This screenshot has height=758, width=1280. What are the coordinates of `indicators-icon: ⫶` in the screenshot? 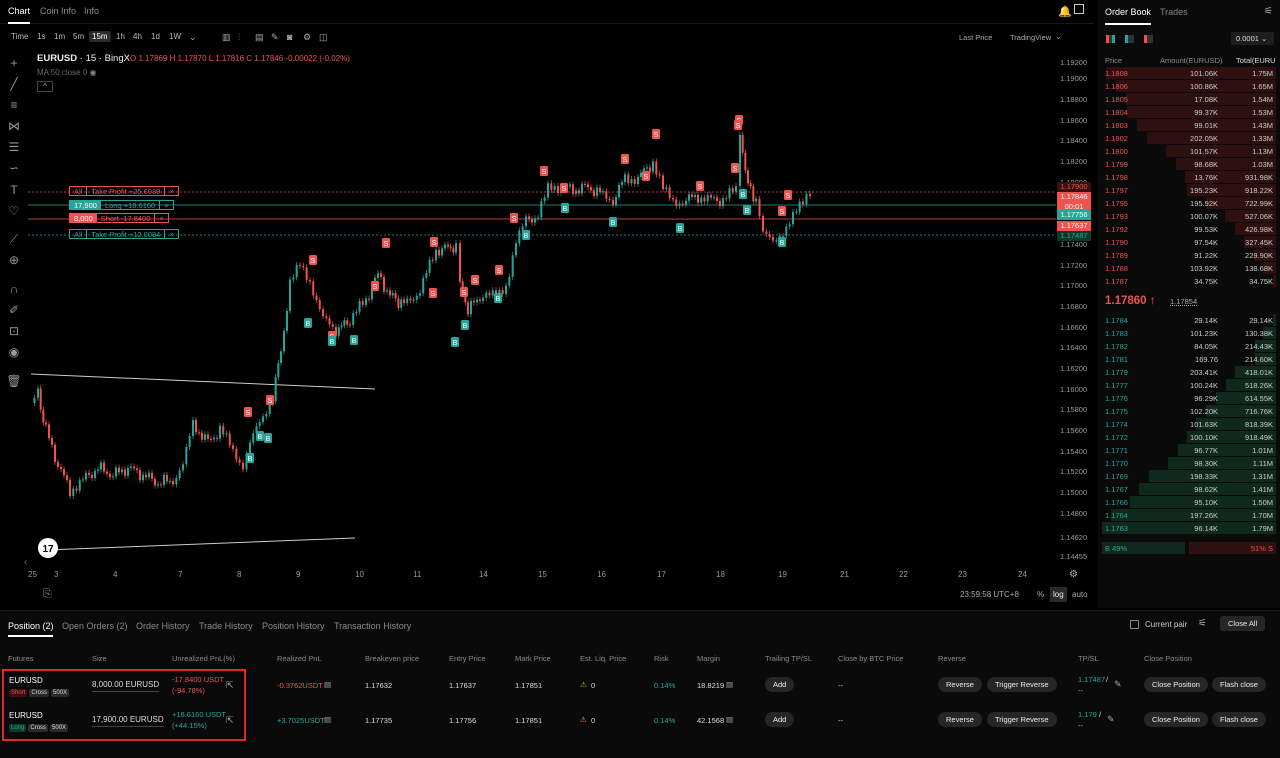 It's located at (239, 37).